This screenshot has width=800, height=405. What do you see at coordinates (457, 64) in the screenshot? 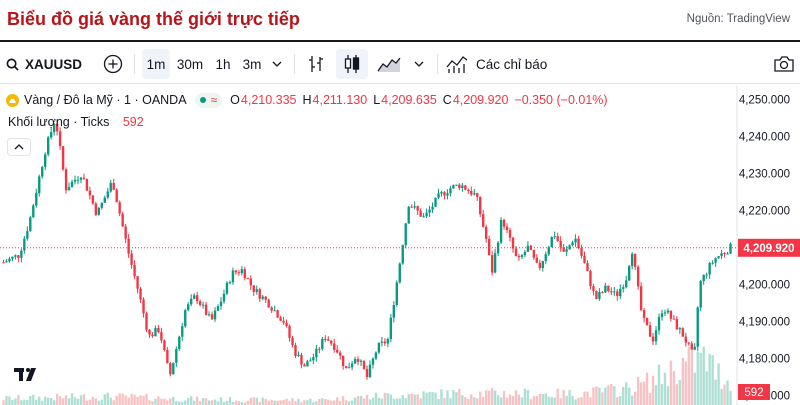
I see `indicators-icon` at bounding box center [457, 64].